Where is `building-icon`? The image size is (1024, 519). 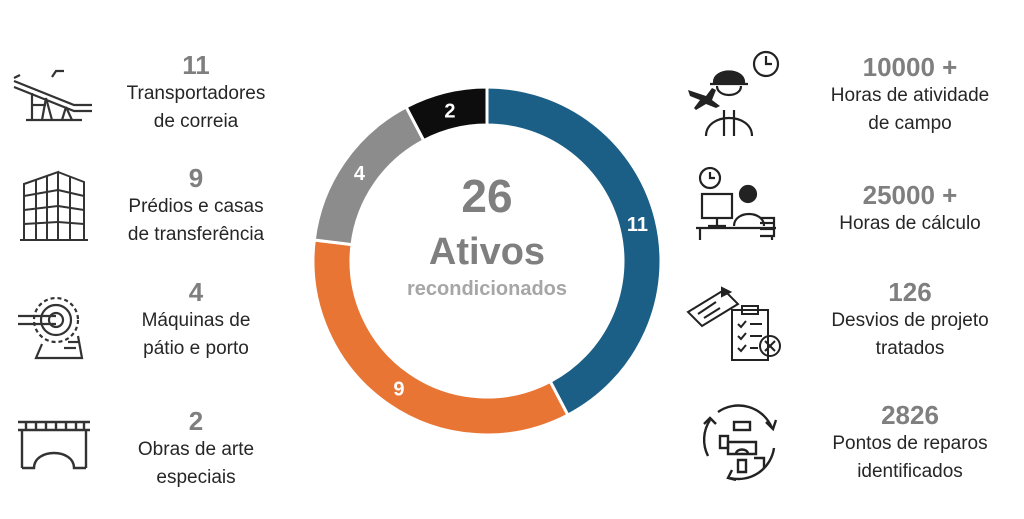 building-icon is located at coordinates (54, 205).